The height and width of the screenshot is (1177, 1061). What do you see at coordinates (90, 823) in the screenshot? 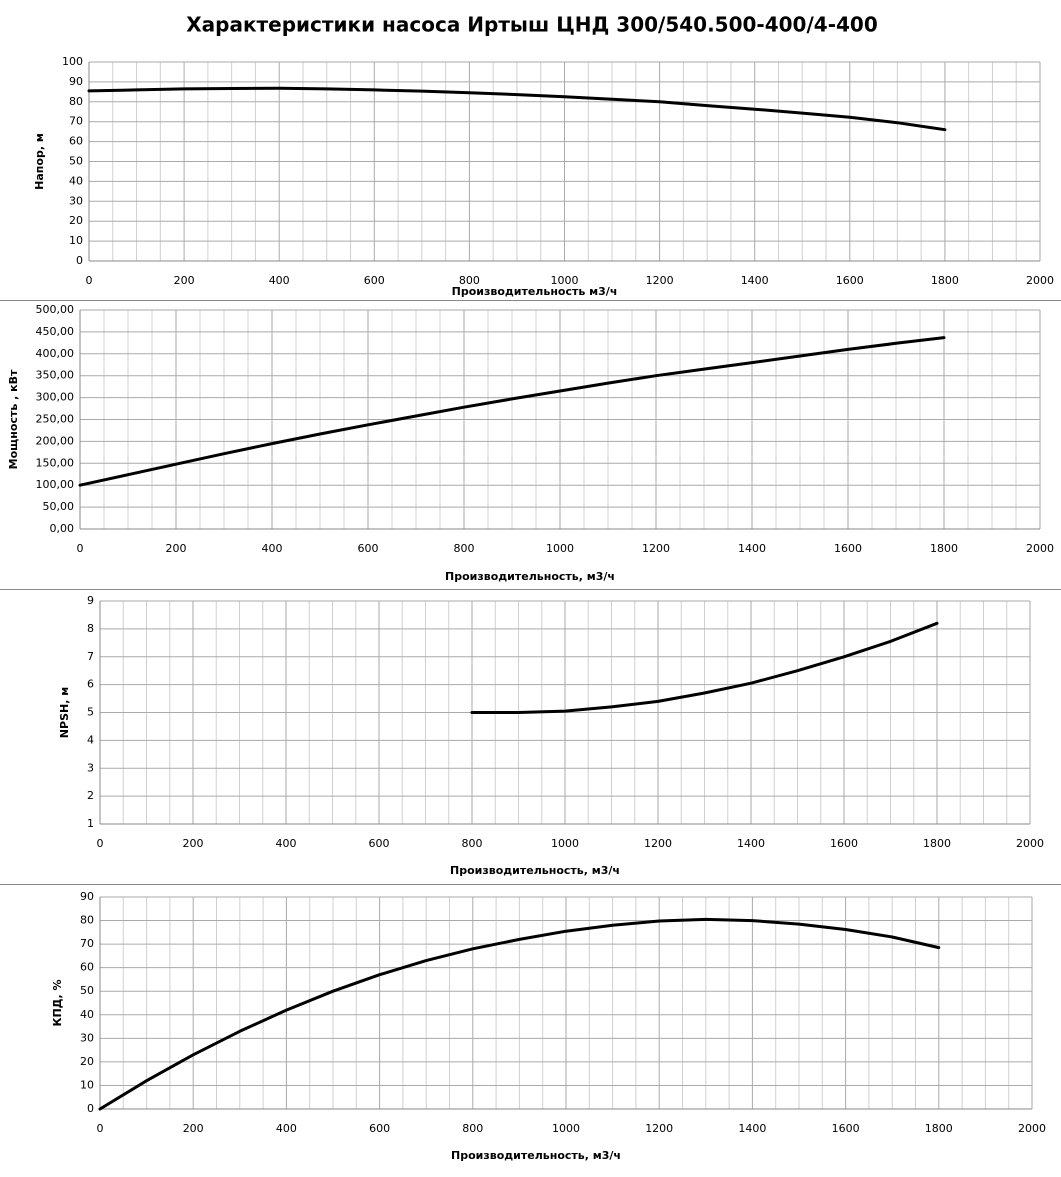
I see `y-tick-label: 1` at bounding box center [90, 823].